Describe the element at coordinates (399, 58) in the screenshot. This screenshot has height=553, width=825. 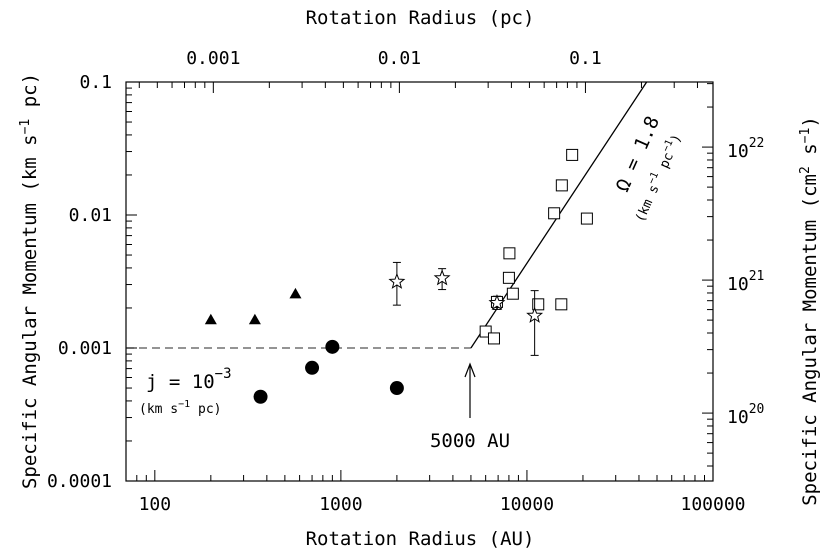
I see `x2-tick-label: 0.01` at that location.